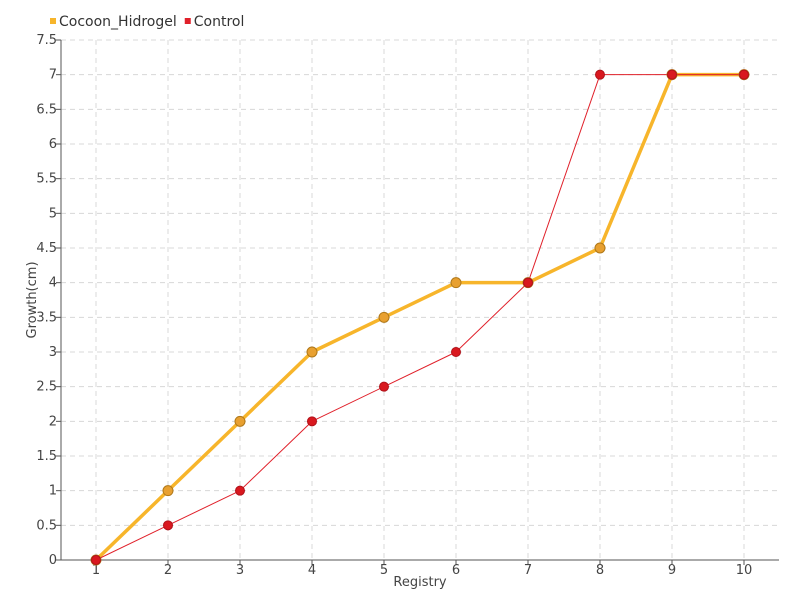  I want to click on x-tick-label: 1, so click(96, 570).